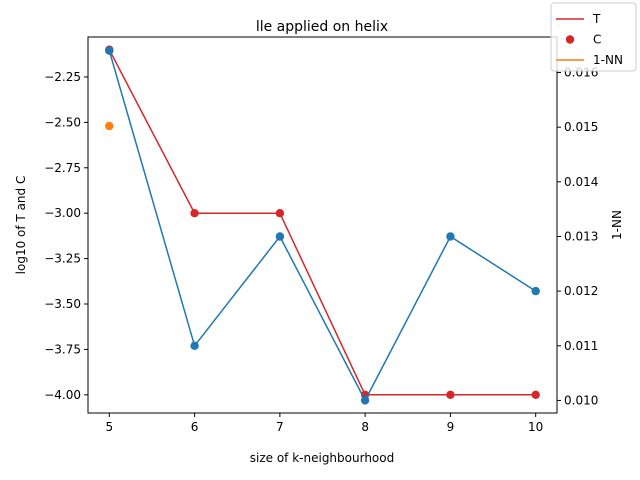 This screenshot has width=640, height=480. What do you see at coordinates (581, 400) in the screenshot?
I see `y-right-tick-label: 0.010` at bounding box center [581, 400].